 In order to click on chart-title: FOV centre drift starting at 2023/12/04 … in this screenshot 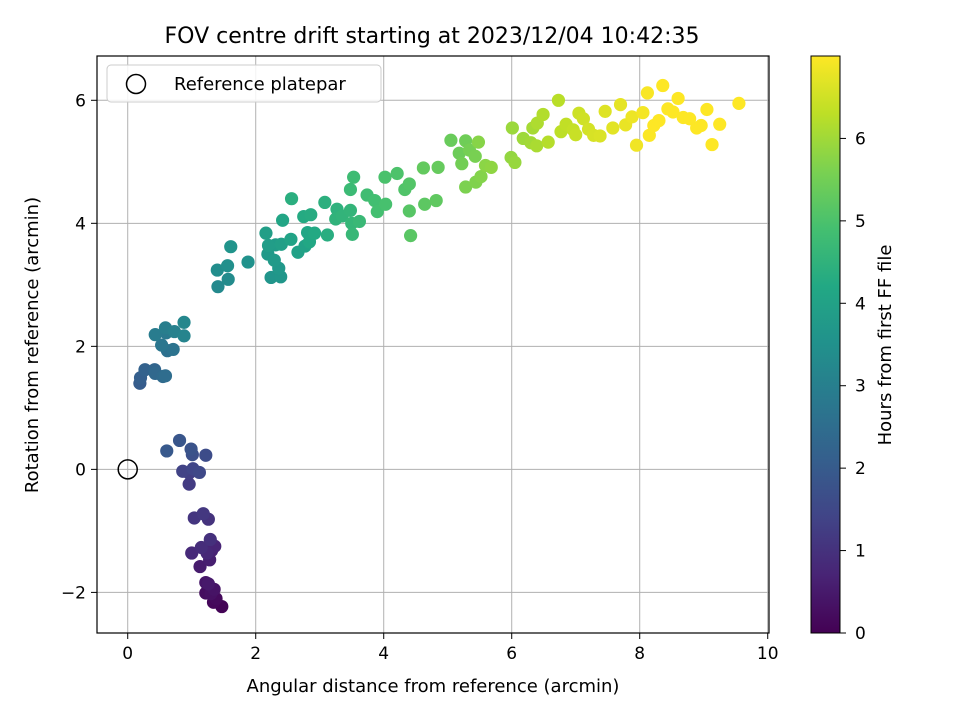, I will do `click(432, 36)`.